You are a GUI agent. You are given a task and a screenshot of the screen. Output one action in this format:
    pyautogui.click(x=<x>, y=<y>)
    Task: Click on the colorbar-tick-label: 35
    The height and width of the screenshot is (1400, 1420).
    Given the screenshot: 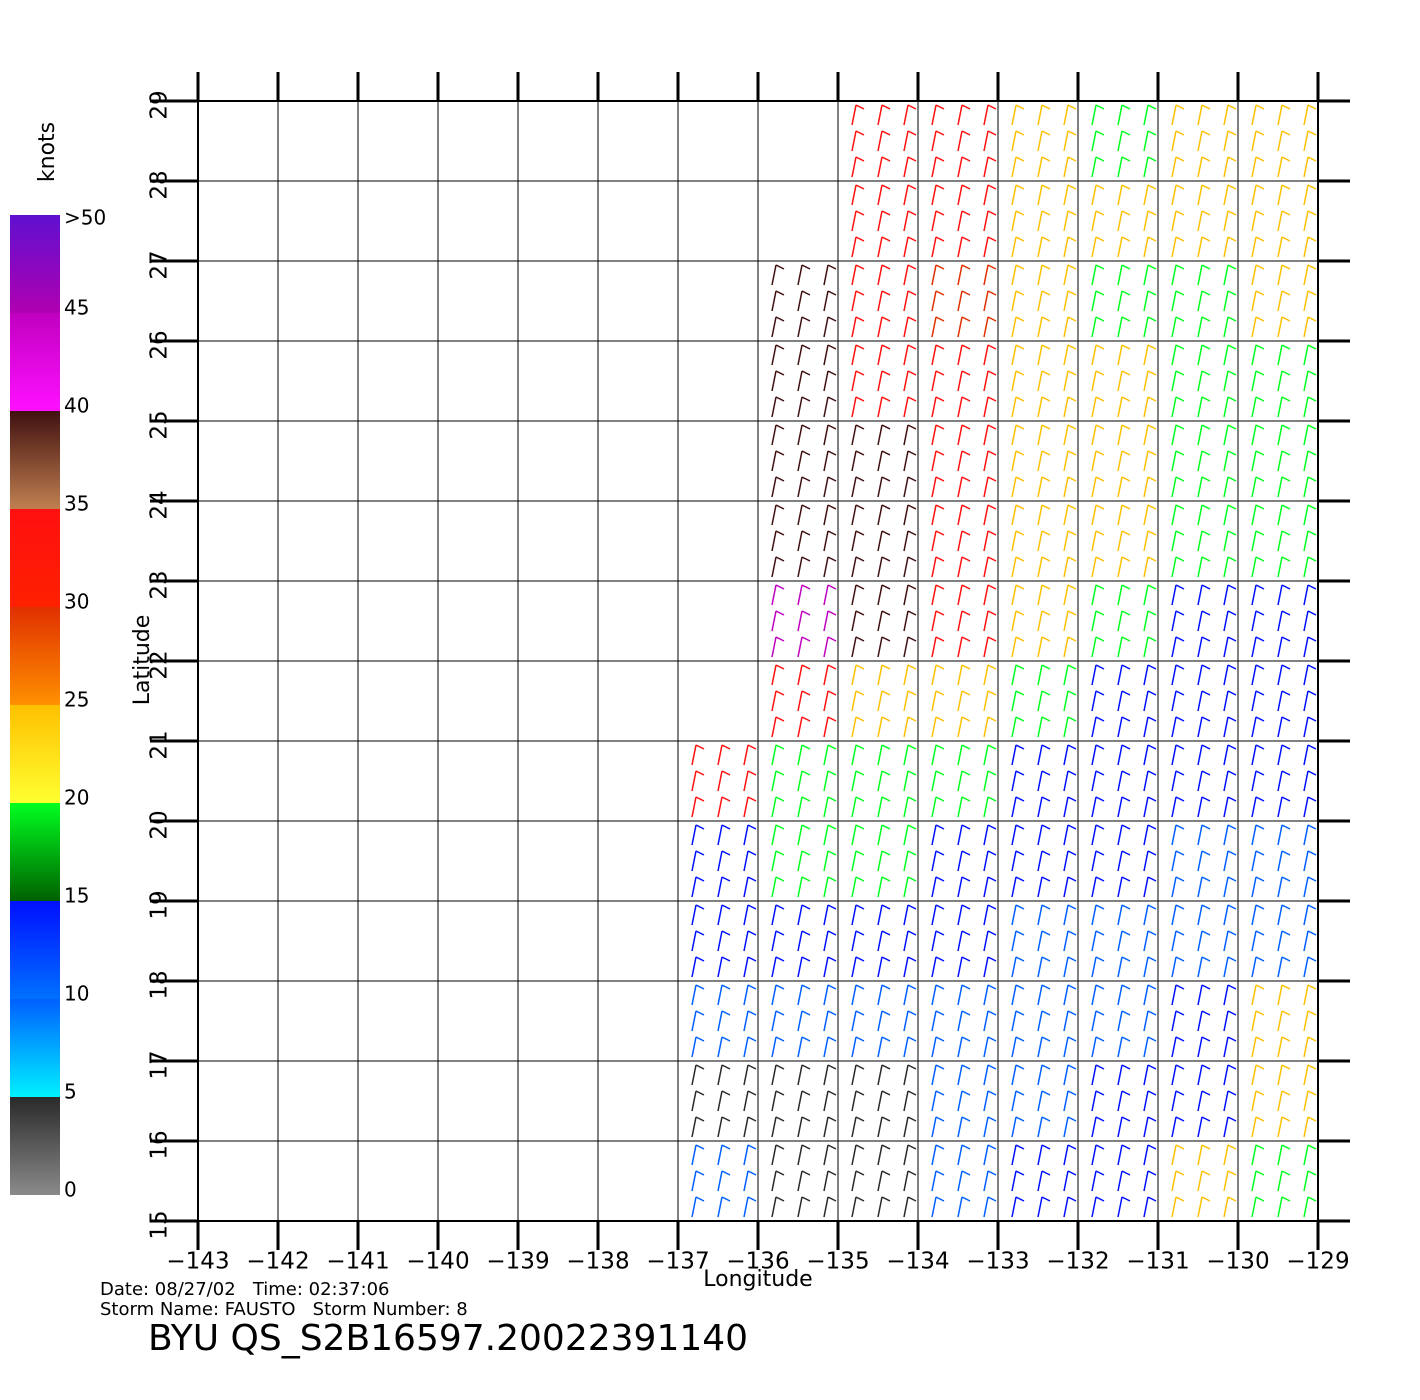 What is the action you would take?
    pyautogui.click(x=76, y=504)
    